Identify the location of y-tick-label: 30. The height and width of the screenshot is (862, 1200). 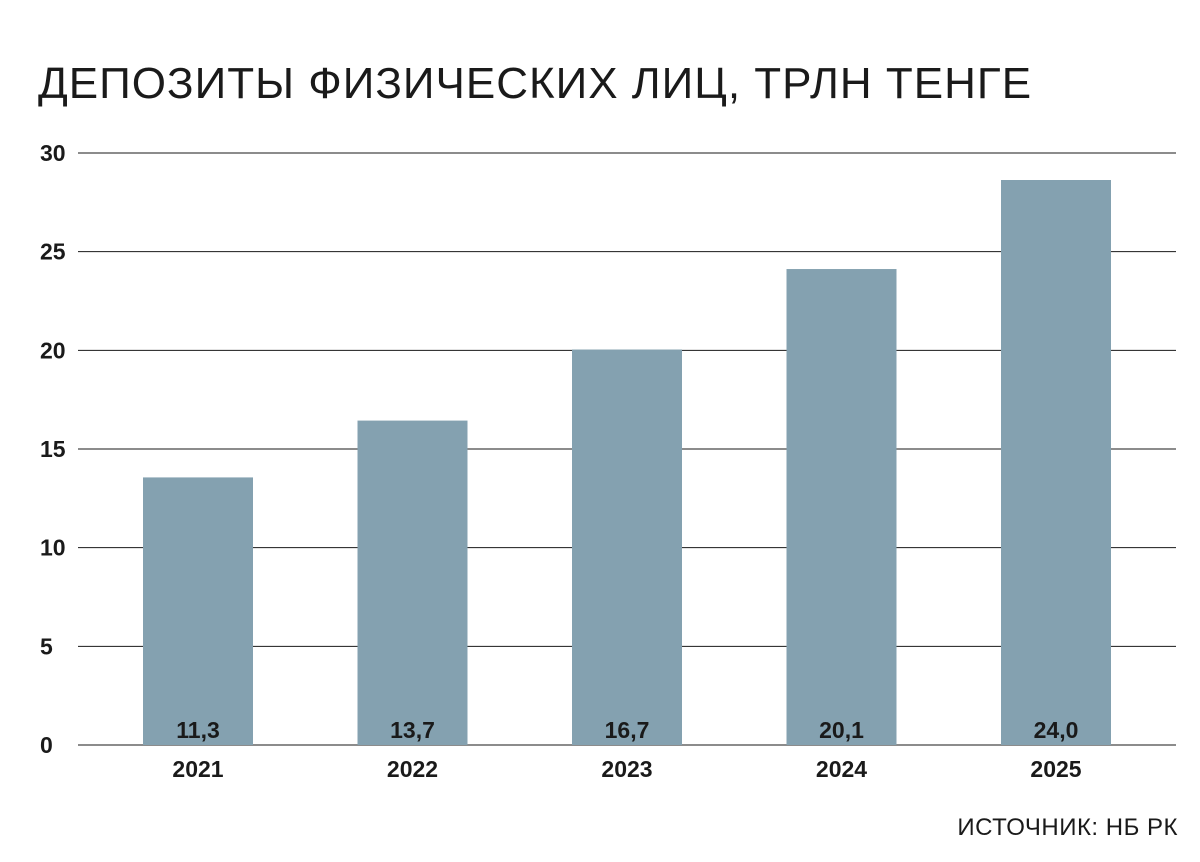
(53, 153).